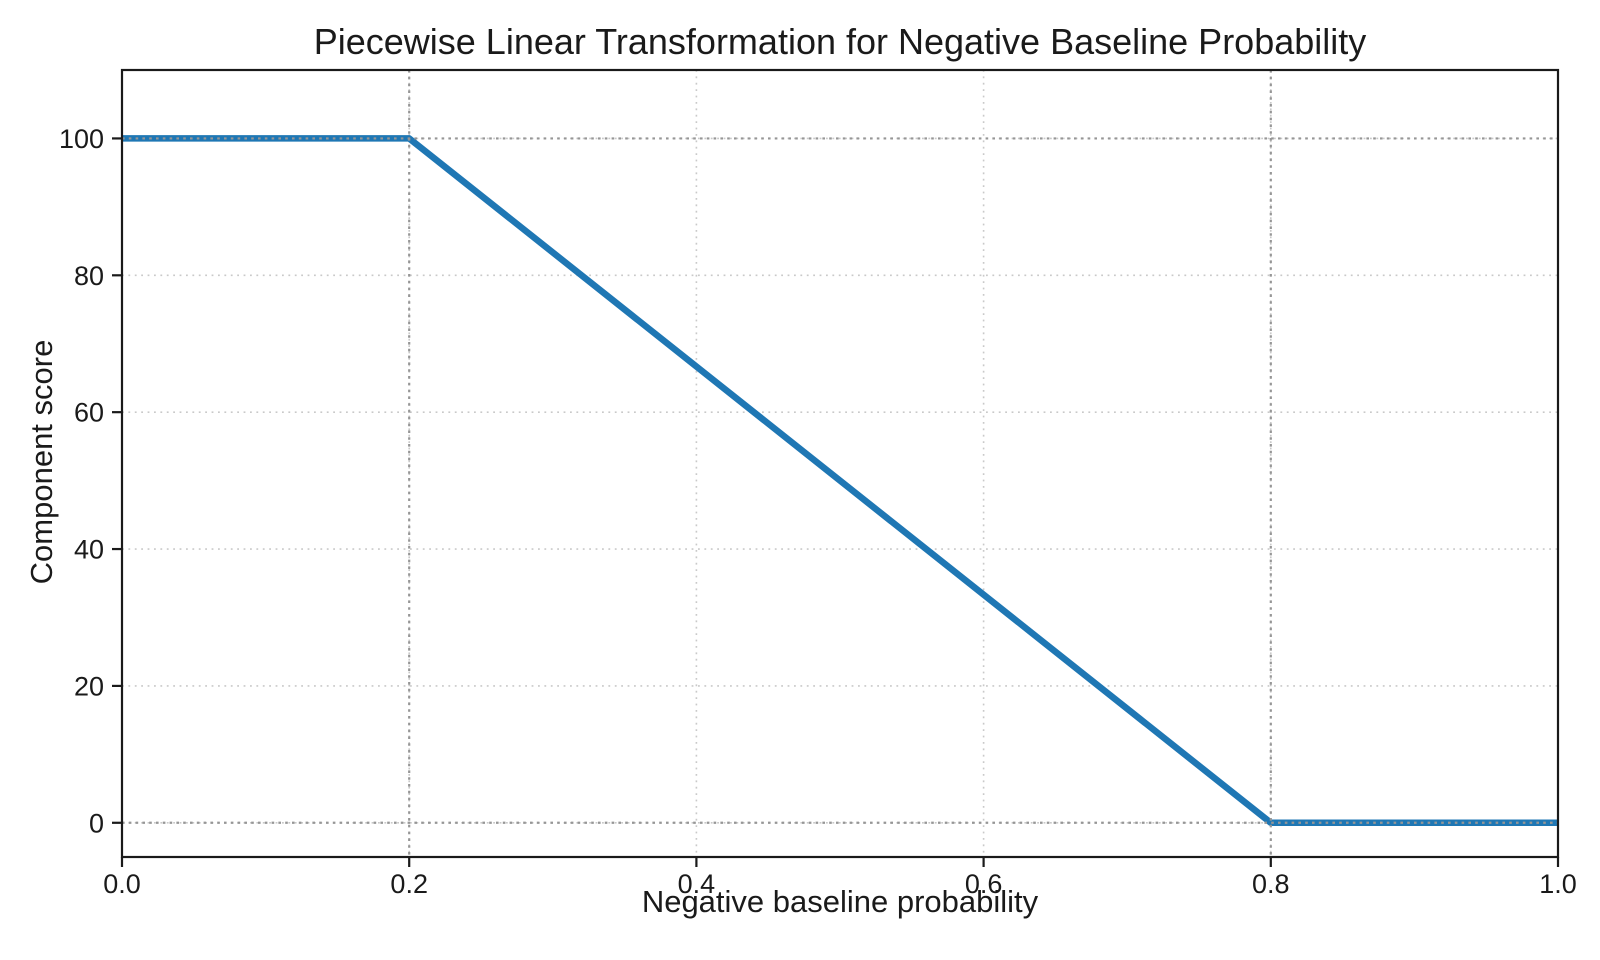 This screenshot has width=1600, height=960. Describe the element at coordinates (984, 884) in the screenshot. I see `x-tick-label: 0.6` at that location.